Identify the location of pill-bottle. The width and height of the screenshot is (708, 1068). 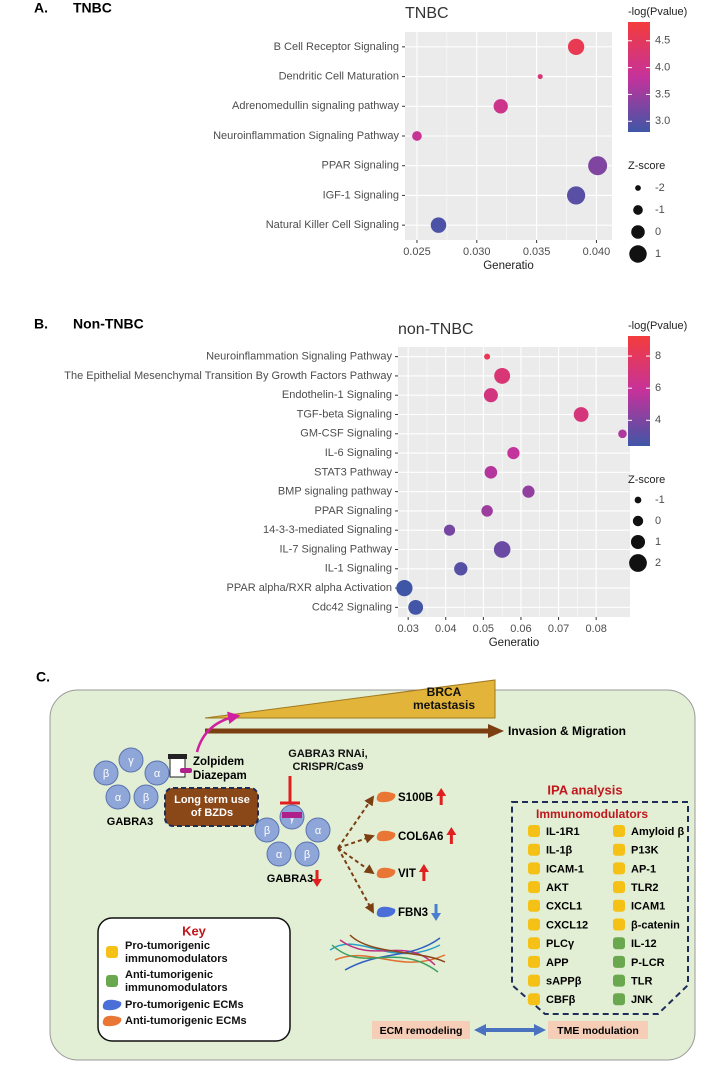
(177, 767).